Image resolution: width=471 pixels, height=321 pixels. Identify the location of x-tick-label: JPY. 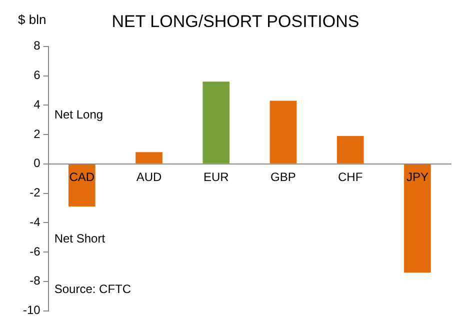
(417, 177).